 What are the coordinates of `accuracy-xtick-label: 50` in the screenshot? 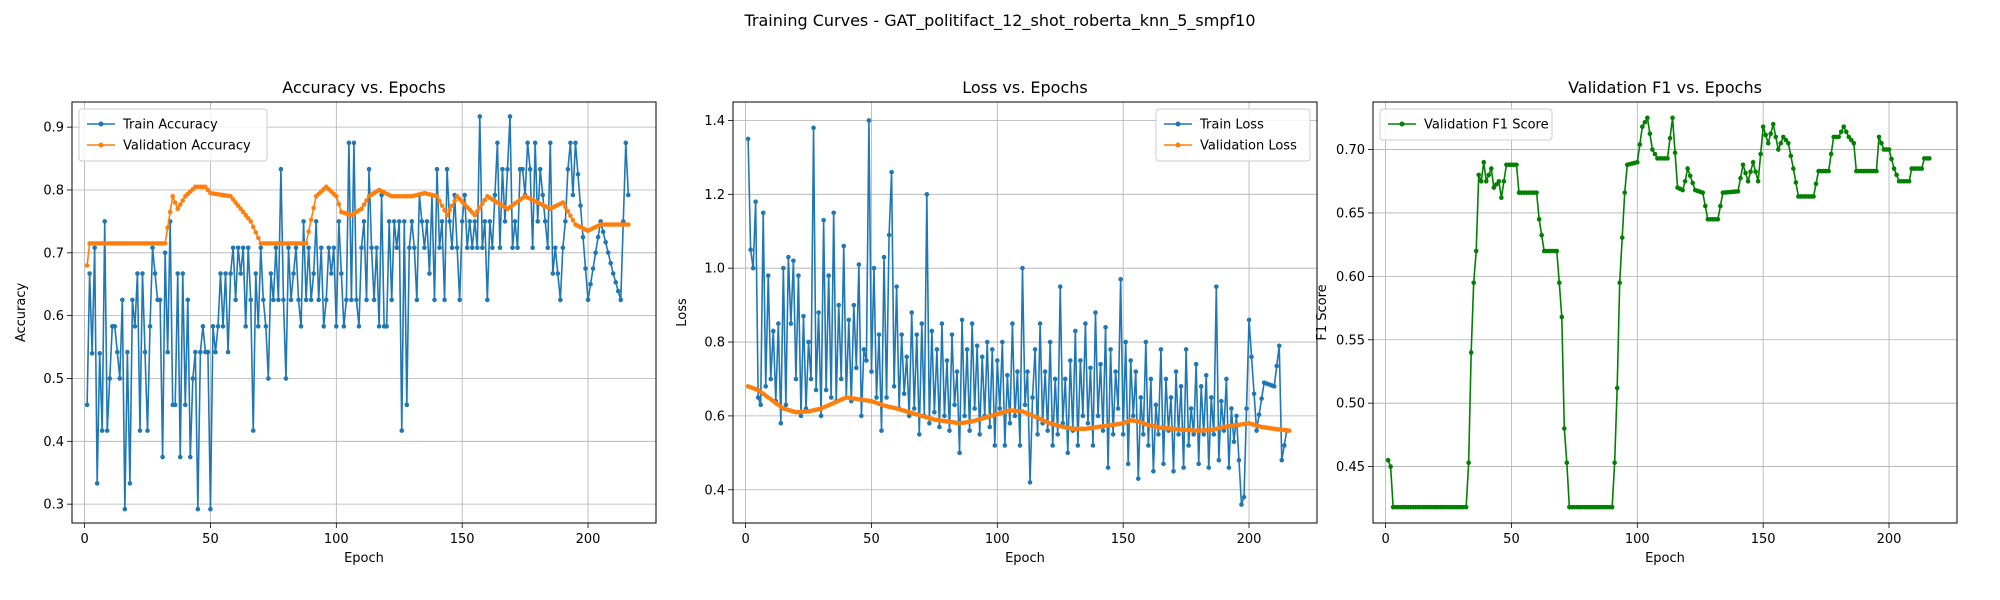 It's located at (210, 539).